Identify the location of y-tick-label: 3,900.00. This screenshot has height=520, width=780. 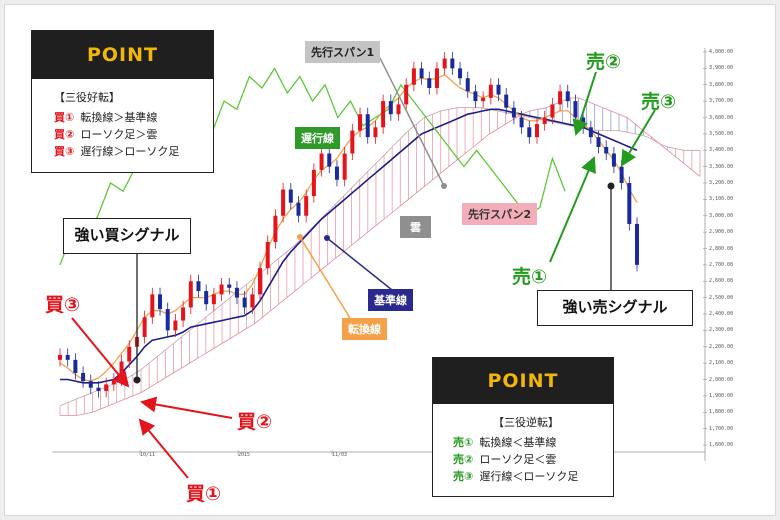
(721, 68).